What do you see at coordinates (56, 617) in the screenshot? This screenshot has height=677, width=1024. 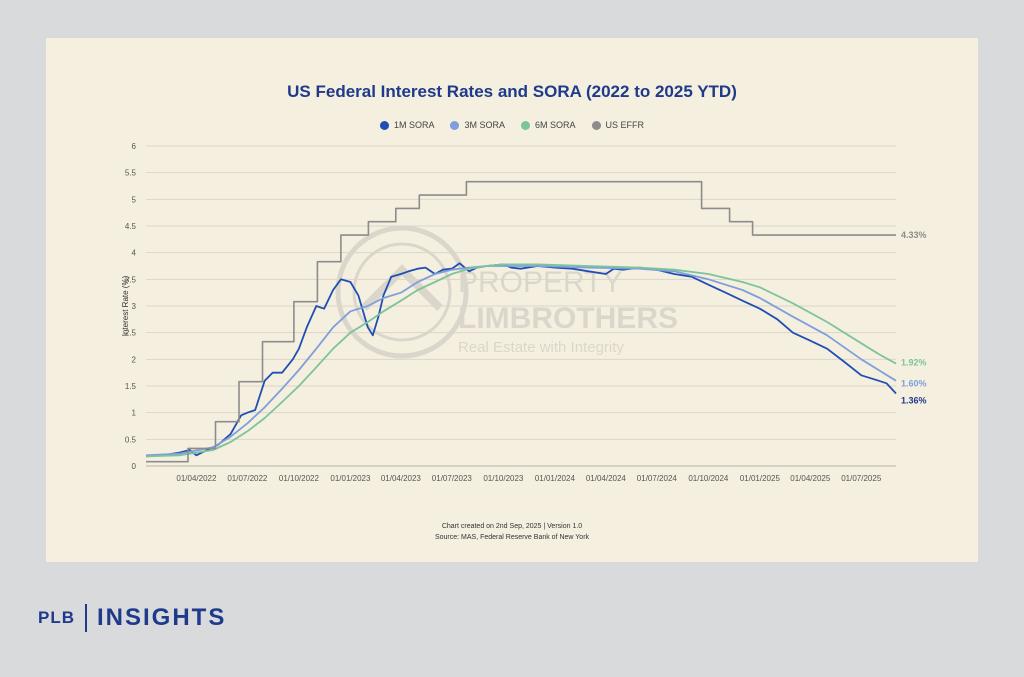 I see `brand-plb: PLB` at bounding box center [56, 617].